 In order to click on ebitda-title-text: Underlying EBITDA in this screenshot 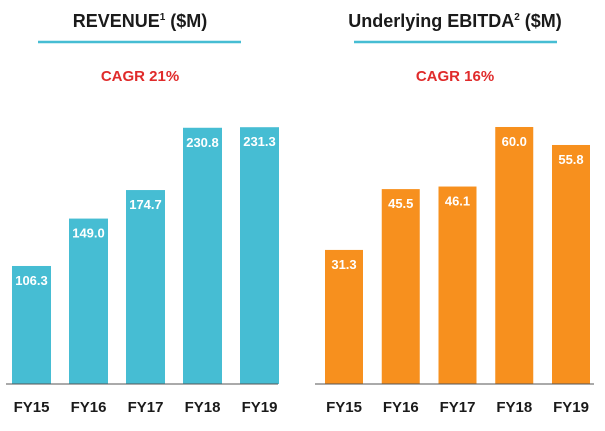, I will do `click(431, 21)`.